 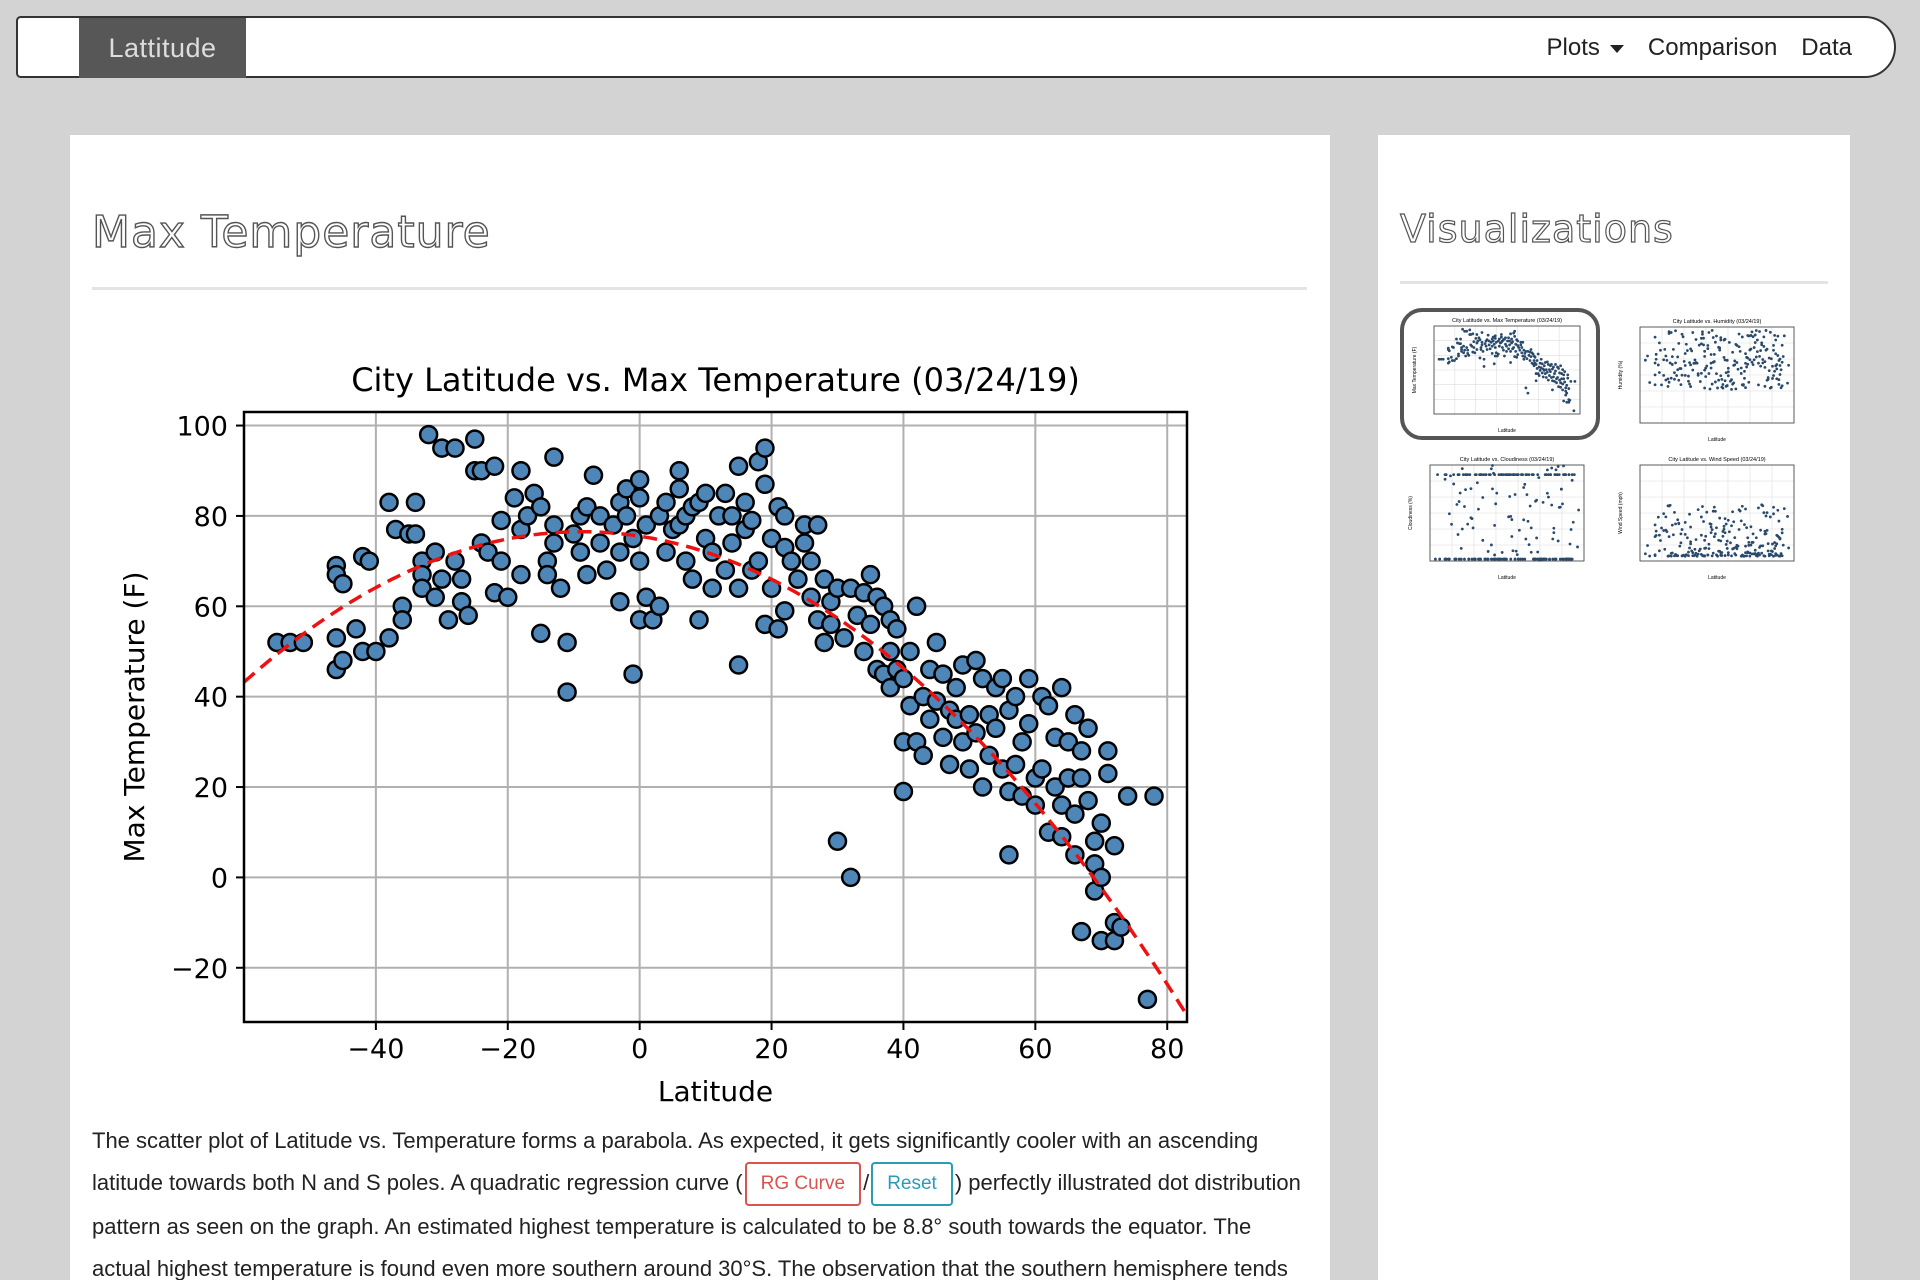 I want to click on nav-plots-dropdown: Plots, so click(x=1585, y=48).